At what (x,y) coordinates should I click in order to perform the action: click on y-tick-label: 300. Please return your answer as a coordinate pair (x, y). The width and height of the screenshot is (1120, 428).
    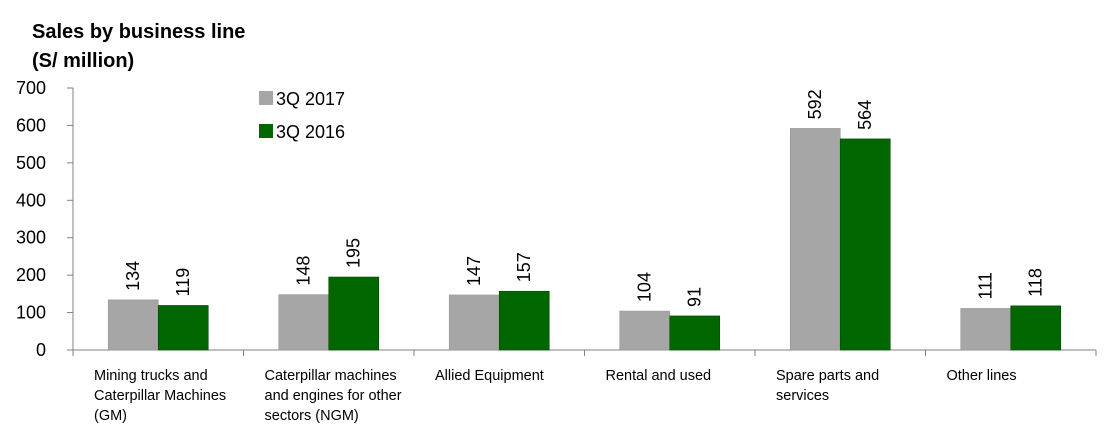
    Looking at the image, I should click on (31, 238).